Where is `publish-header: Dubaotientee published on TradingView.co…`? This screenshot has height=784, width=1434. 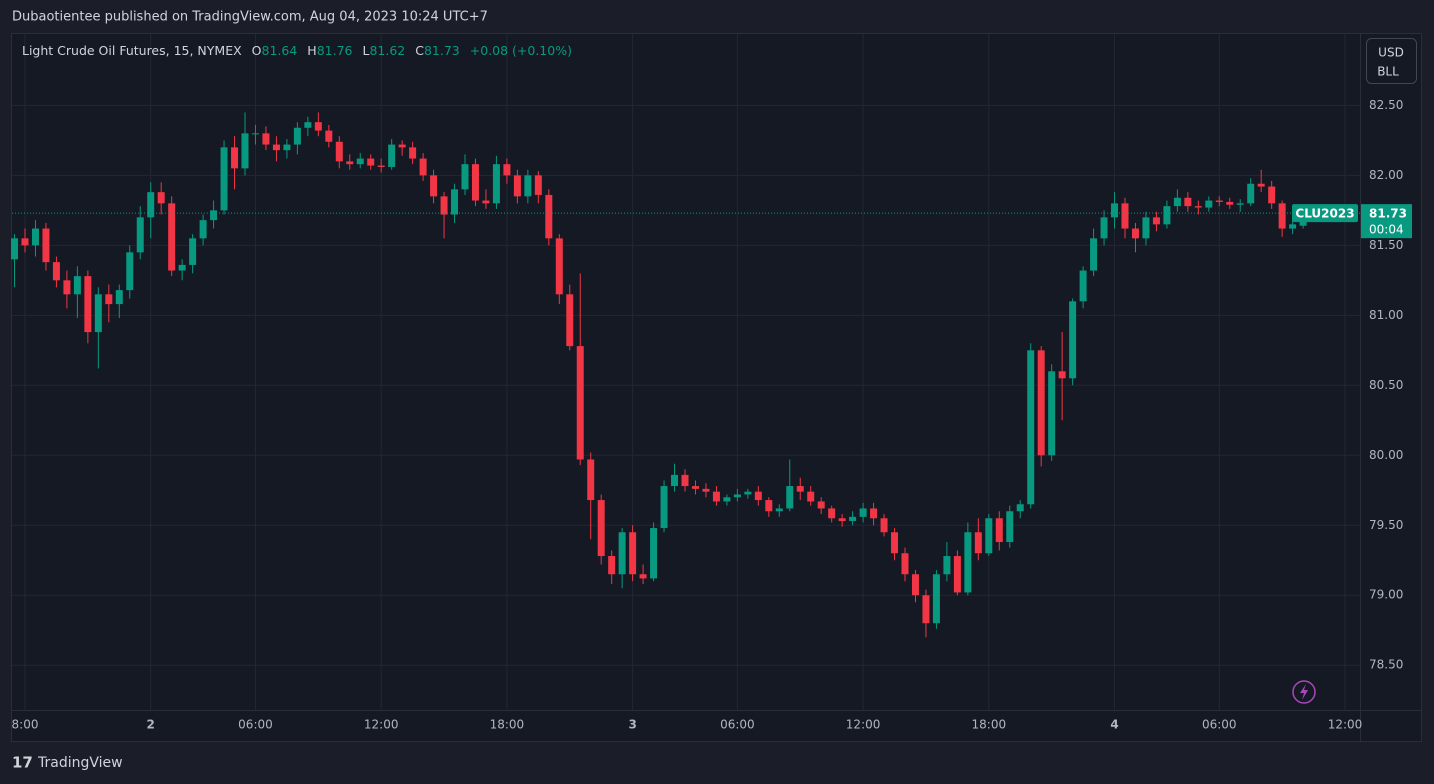 publish-header: Dubaotientee published on TradingView.co… is located at coordinates (250, 17).